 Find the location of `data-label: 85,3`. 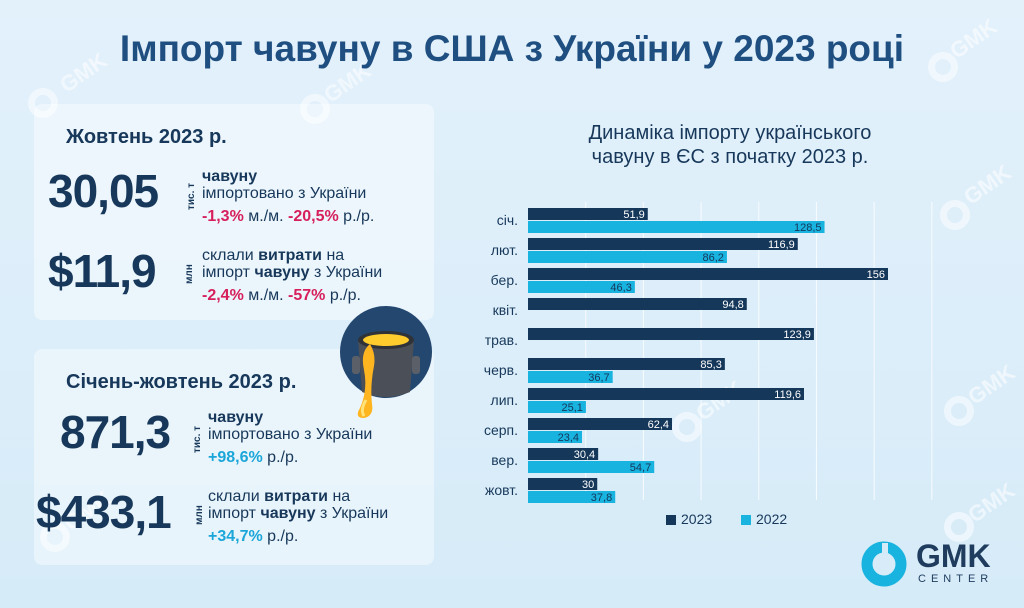

data-label: 85,3 is located at coordinates (710, 365).